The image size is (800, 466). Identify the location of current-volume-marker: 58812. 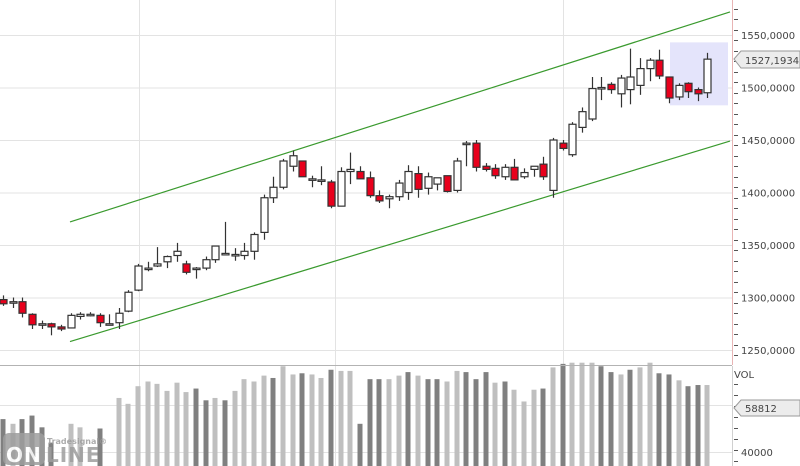
(766, 408).